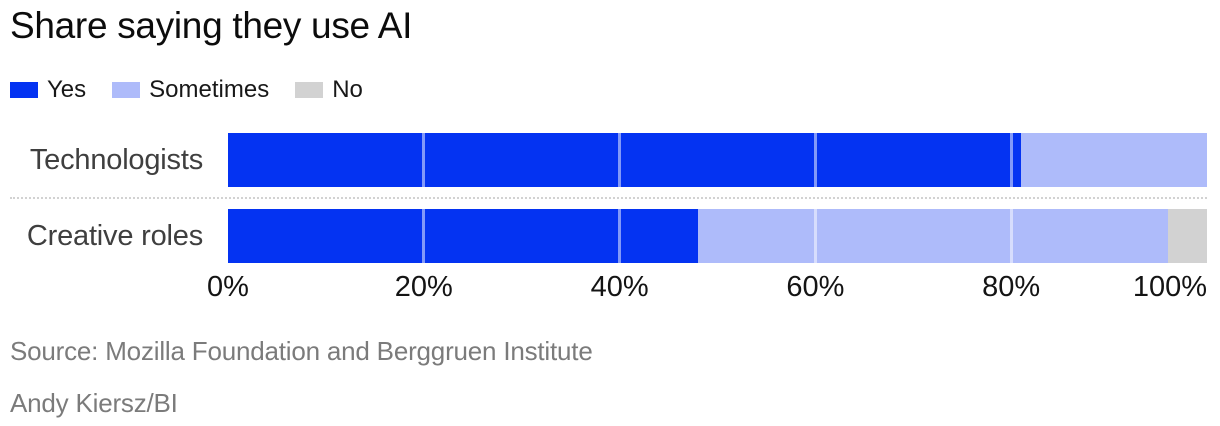  Describe the element at coordinates (1187, 236) in the screenshot. I see `bar-segment-no` at that location.